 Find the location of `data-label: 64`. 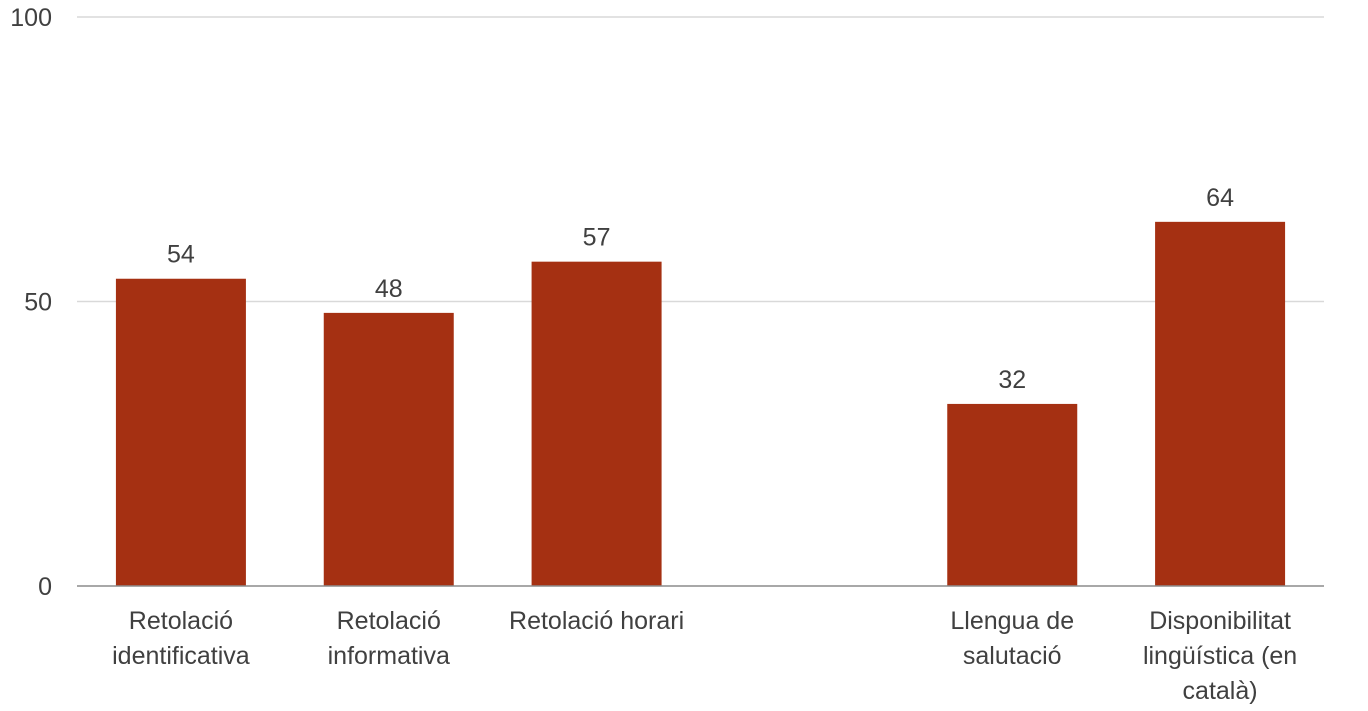

data-label: 64 is located at coordinates (1220, 198).